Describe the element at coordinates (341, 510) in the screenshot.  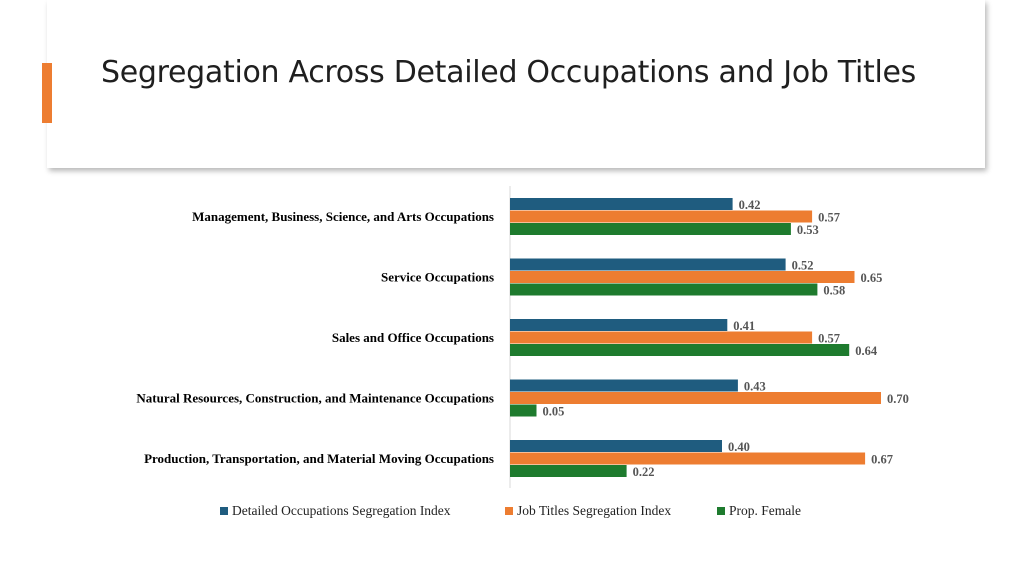
I see `legend-label: Detailed Occupations Segregation Index` at that location.